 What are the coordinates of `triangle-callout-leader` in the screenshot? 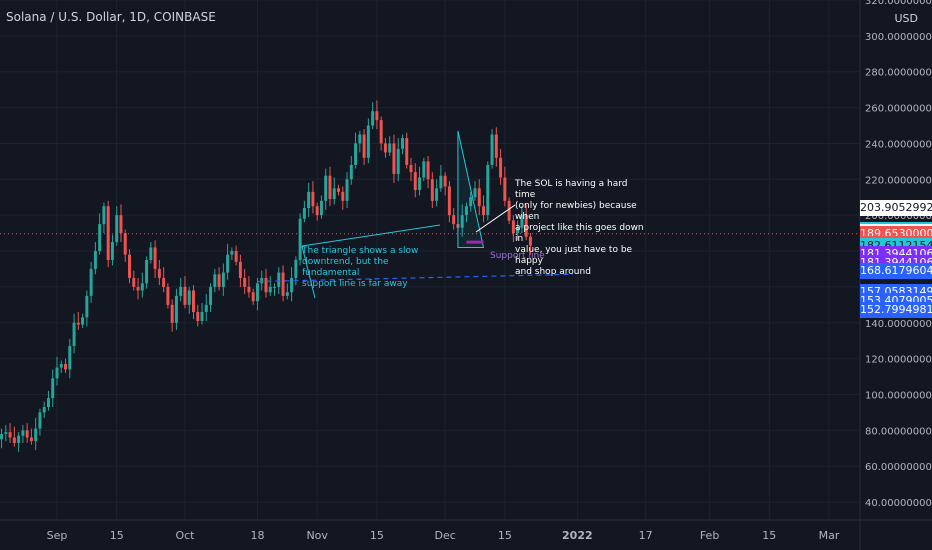 It's located at (308, 272).